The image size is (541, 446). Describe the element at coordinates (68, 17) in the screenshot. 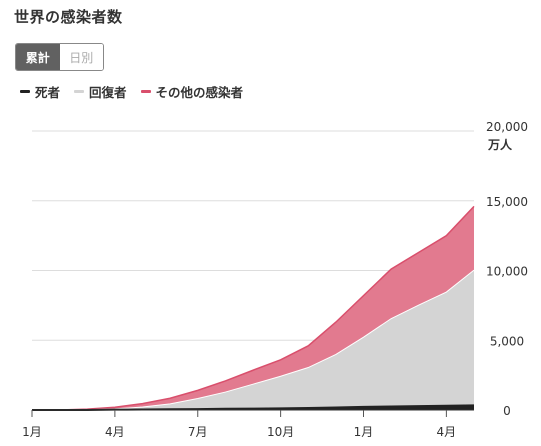

I see `chart-title: 世界の感染者数` at that location.